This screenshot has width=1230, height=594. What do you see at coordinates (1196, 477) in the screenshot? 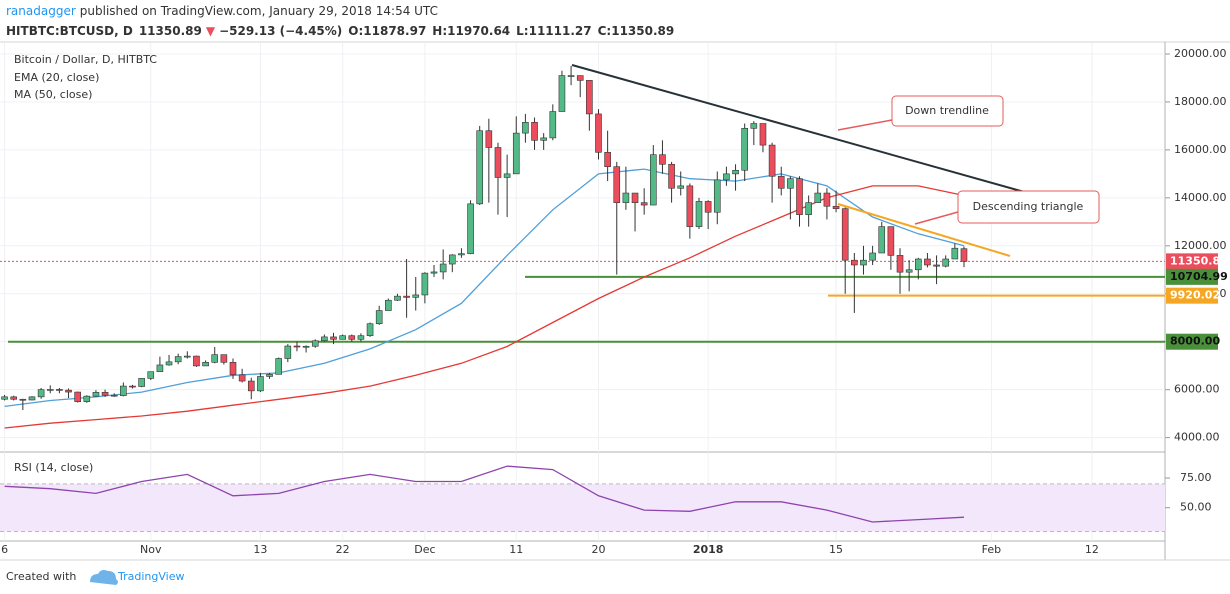
I see `y-tick-label: 75.00` at bounding box center [1196, 477].